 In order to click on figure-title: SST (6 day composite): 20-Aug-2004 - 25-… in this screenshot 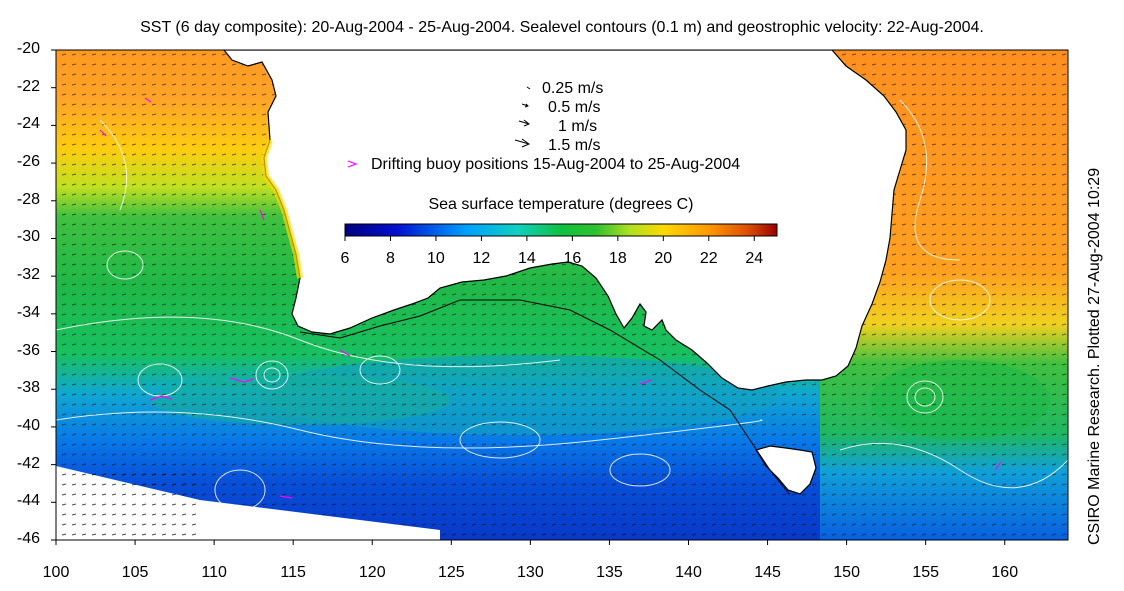, I will do `click(562, 27)`.